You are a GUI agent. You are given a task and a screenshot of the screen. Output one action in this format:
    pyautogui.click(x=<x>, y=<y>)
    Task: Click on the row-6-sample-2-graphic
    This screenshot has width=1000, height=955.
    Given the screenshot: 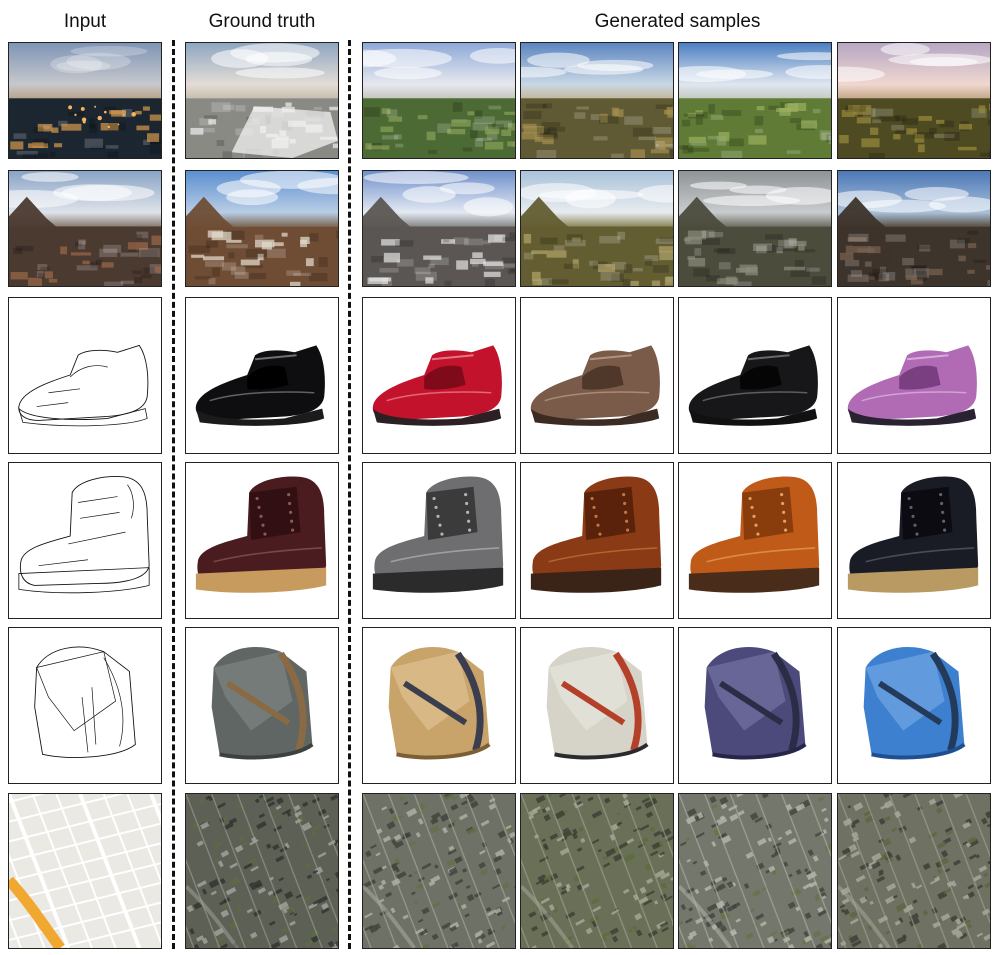 What is the action you would take?
    pyautogui.click(x=597, y=871)
    